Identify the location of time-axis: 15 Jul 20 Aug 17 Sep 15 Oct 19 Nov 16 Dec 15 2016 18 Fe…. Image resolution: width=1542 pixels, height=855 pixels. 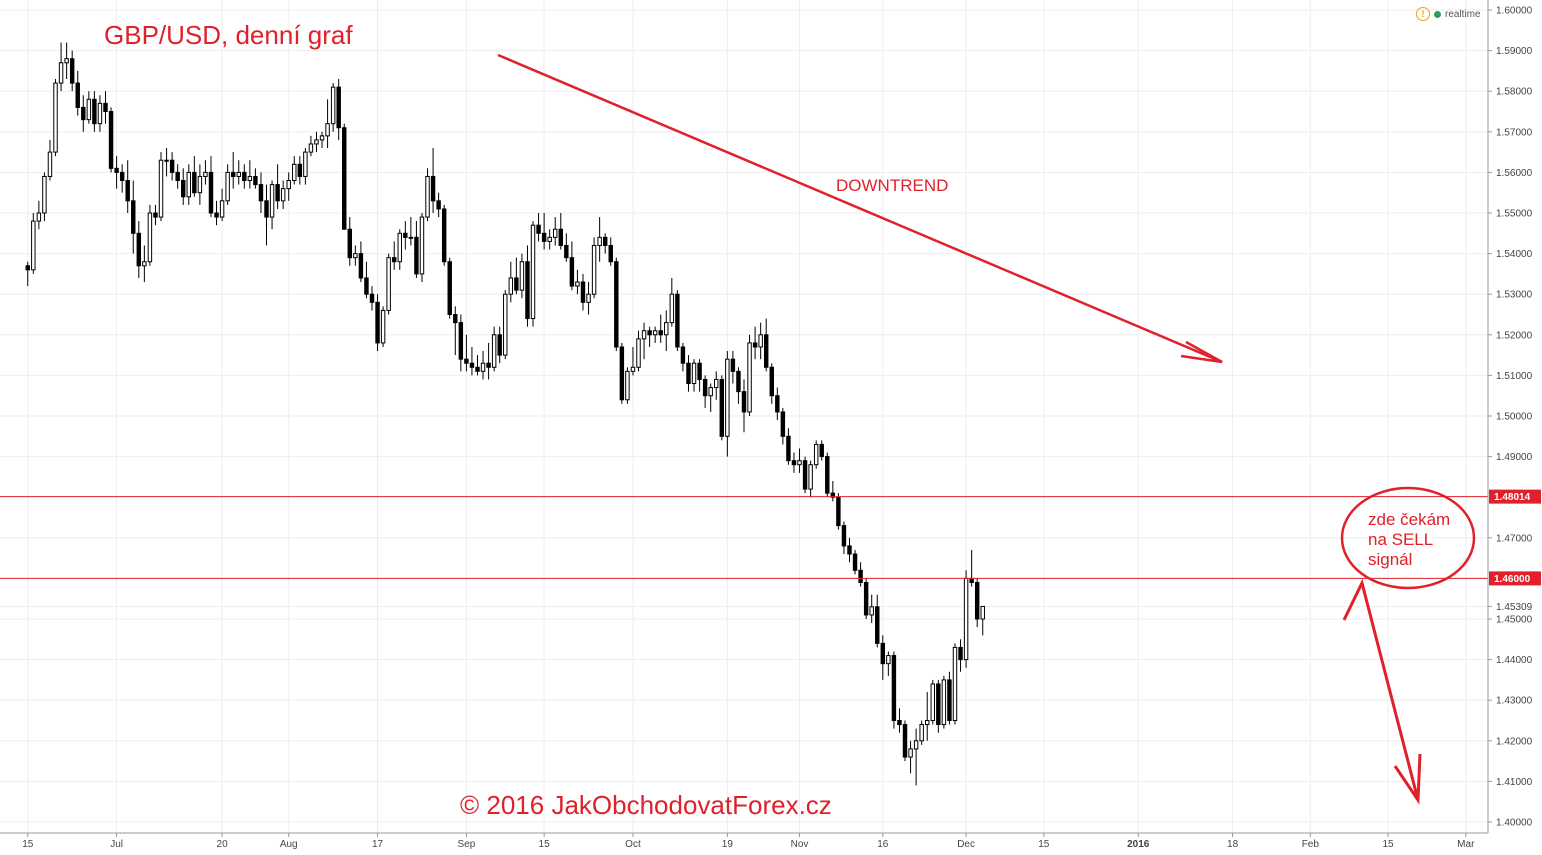
(748, 841).